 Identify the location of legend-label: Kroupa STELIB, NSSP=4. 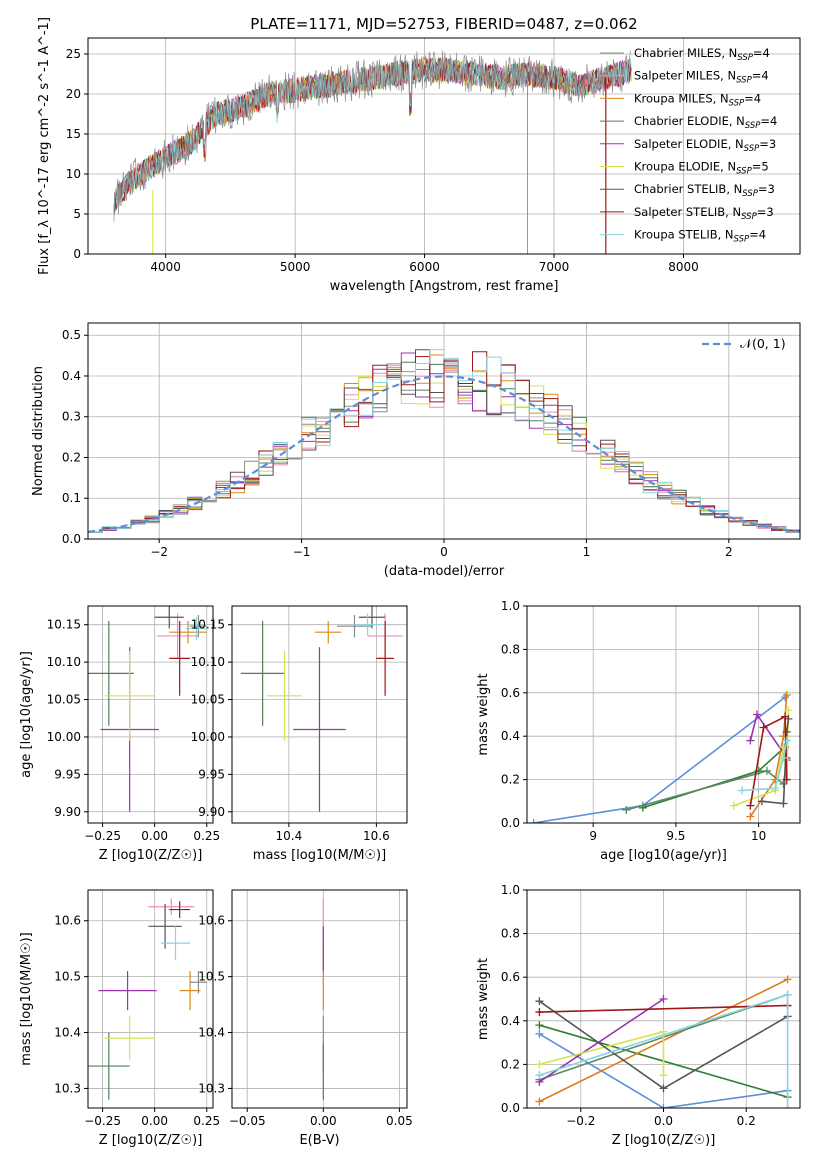
(700, 236).